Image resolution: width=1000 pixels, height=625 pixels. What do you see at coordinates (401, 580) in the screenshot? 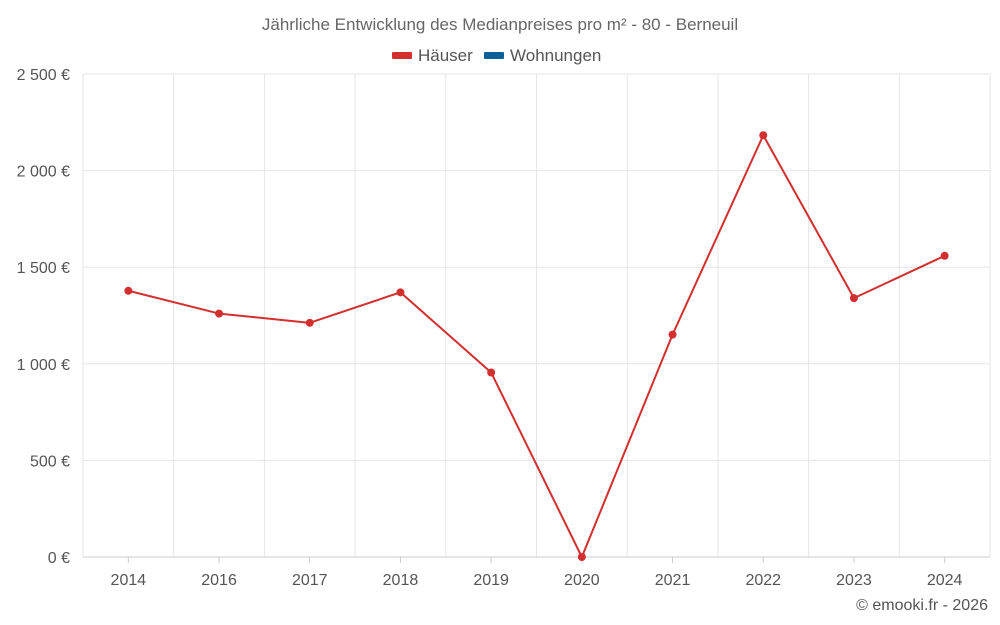
I see `x-tick-label: 2018` at bounding box center [401, 580].